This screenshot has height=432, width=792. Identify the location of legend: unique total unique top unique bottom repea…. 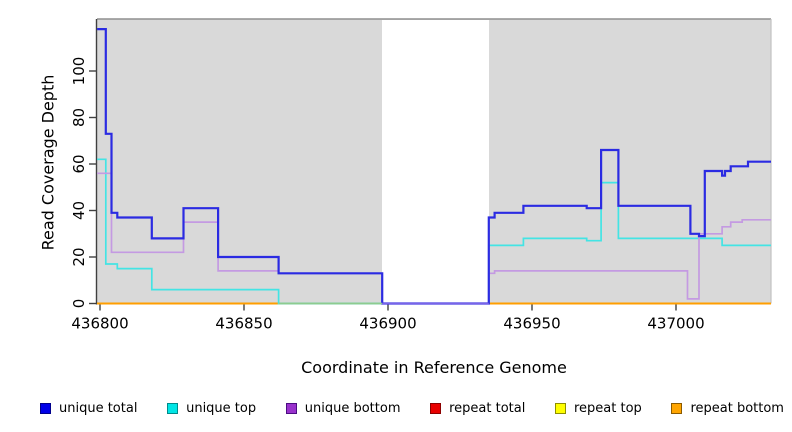
(412, 408).